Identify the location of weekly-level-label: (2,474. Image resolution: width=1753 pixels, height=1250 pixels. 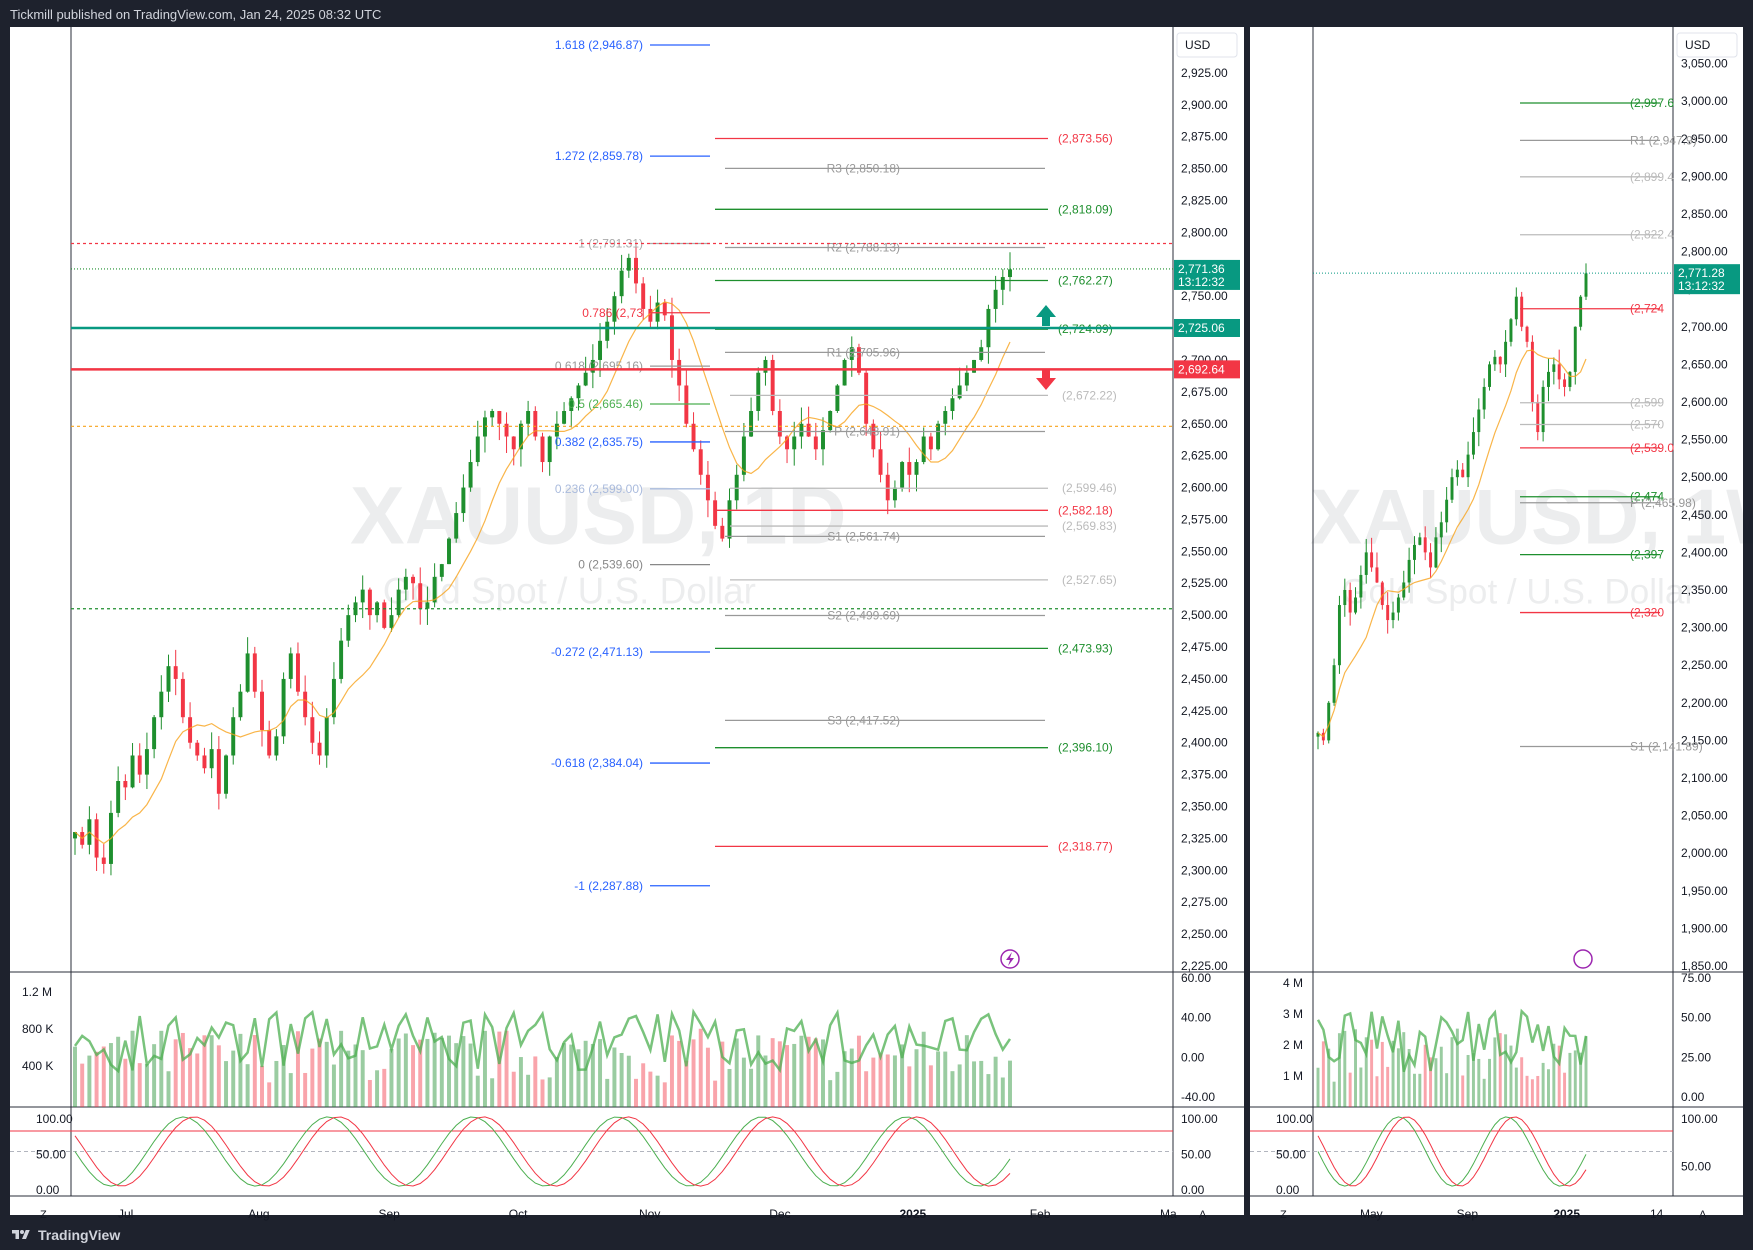
(1647, 497).